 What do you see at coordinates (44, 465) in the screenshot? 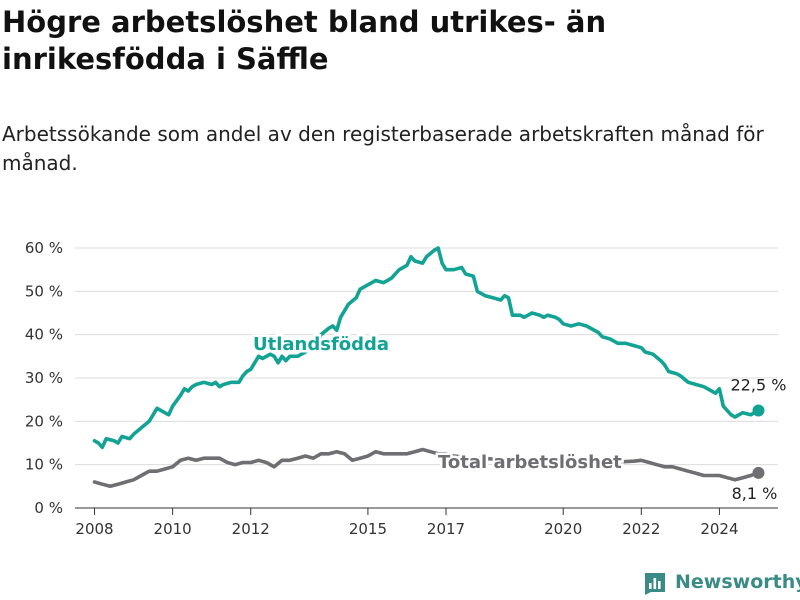
I see `y-tick-label: 10 %` at bounding box center [44, 465].